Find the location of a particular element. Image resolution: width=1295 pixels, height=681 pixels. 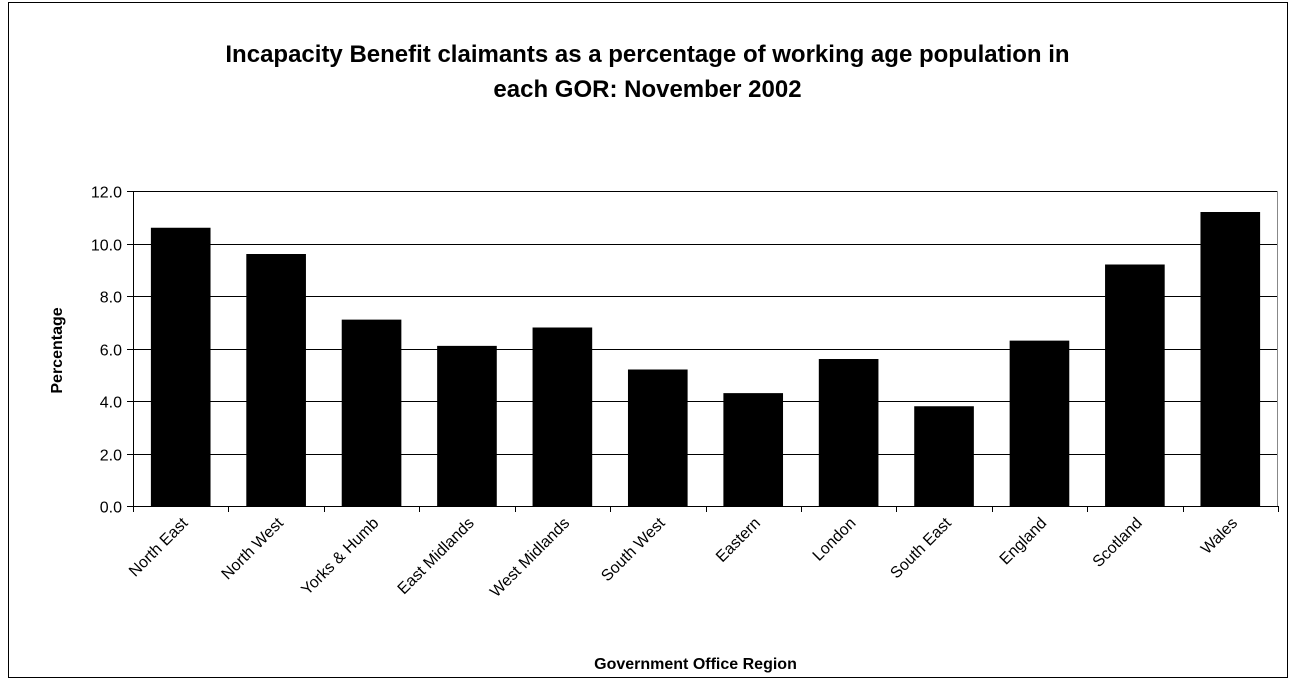

y-tick-label: 4.0 is located at coordinates (111, 403).